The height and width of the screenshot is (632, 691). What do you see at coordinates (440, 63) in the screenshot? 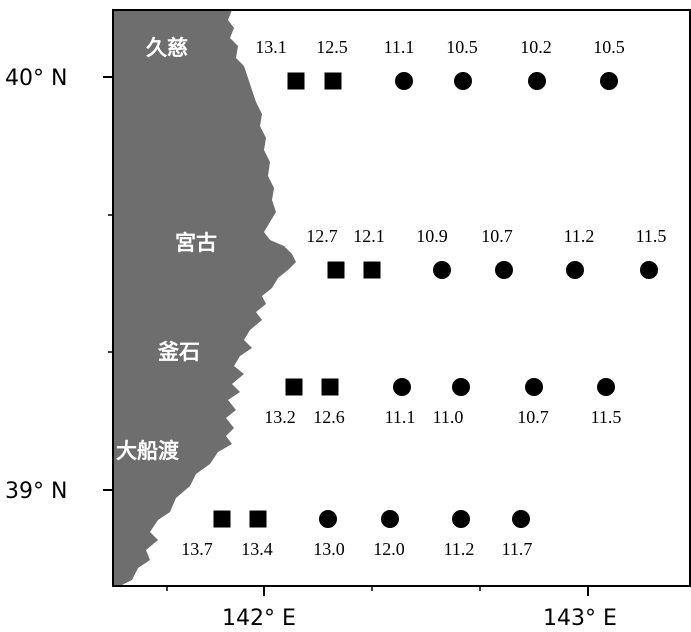
I see `kuji-section: 13.1 12.5 11.1 10.5 10.2 10.5` at bounding box center [440, 63].